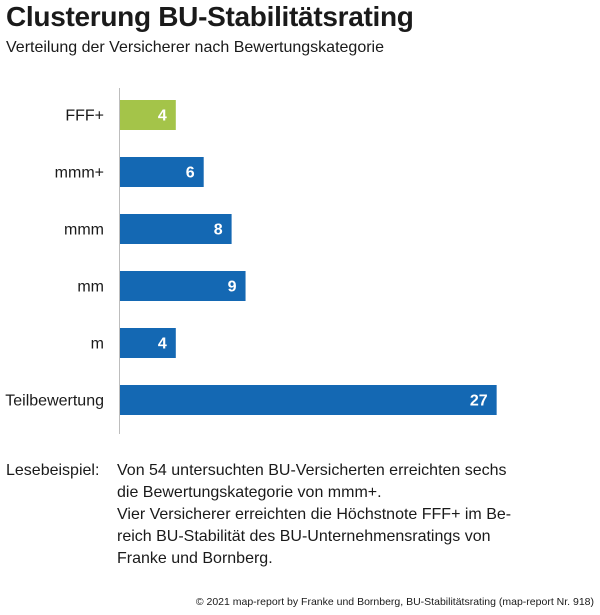 This screenshot has width=600, height=615. Describe the element at coordinates (218, 230) in the screenshot. I see `value-label: 8` at that location.